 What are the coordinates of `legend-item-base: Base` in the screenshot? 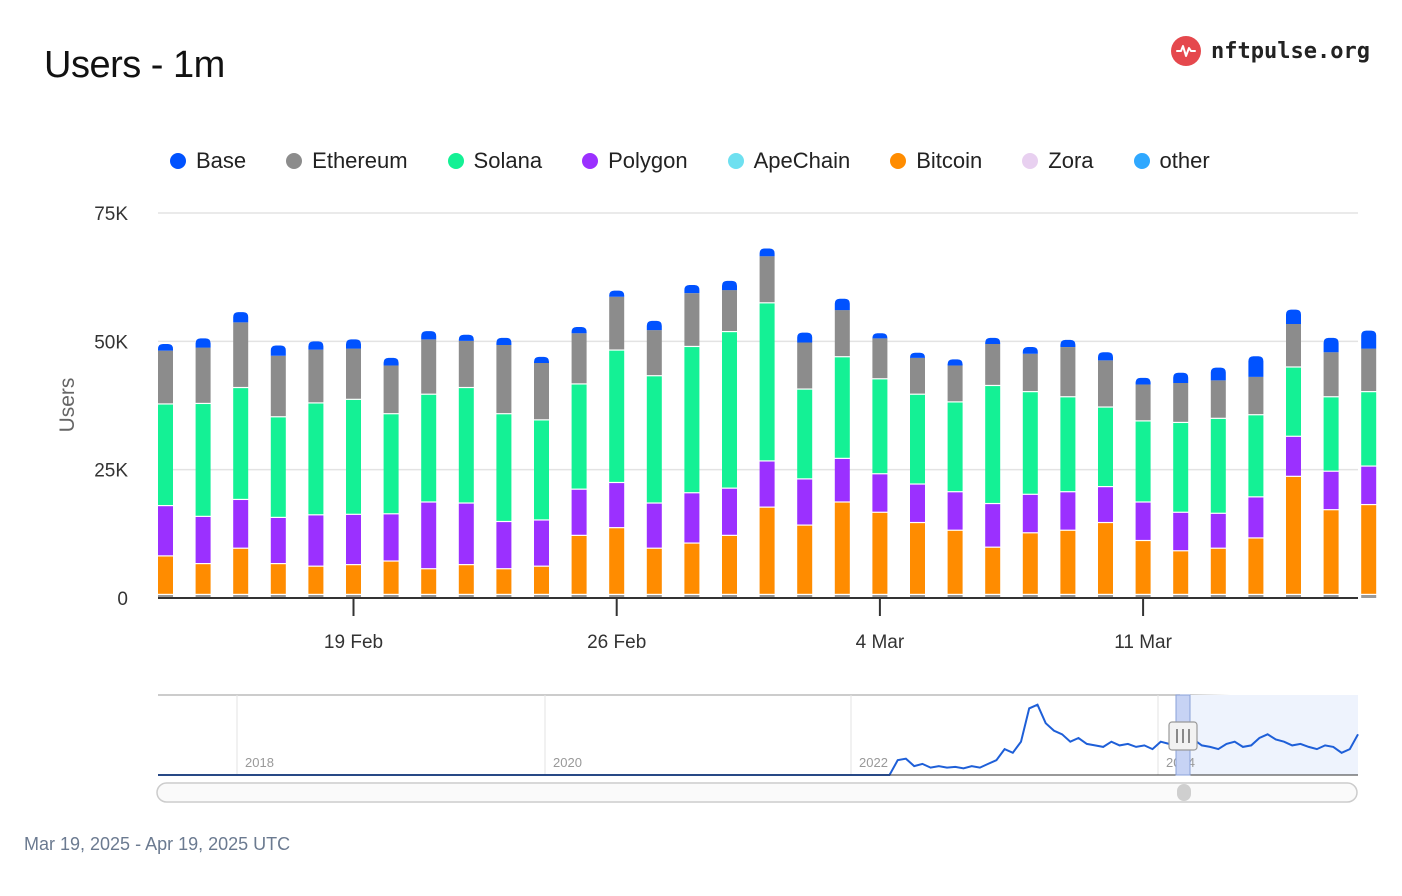 It's located at (208, 161).